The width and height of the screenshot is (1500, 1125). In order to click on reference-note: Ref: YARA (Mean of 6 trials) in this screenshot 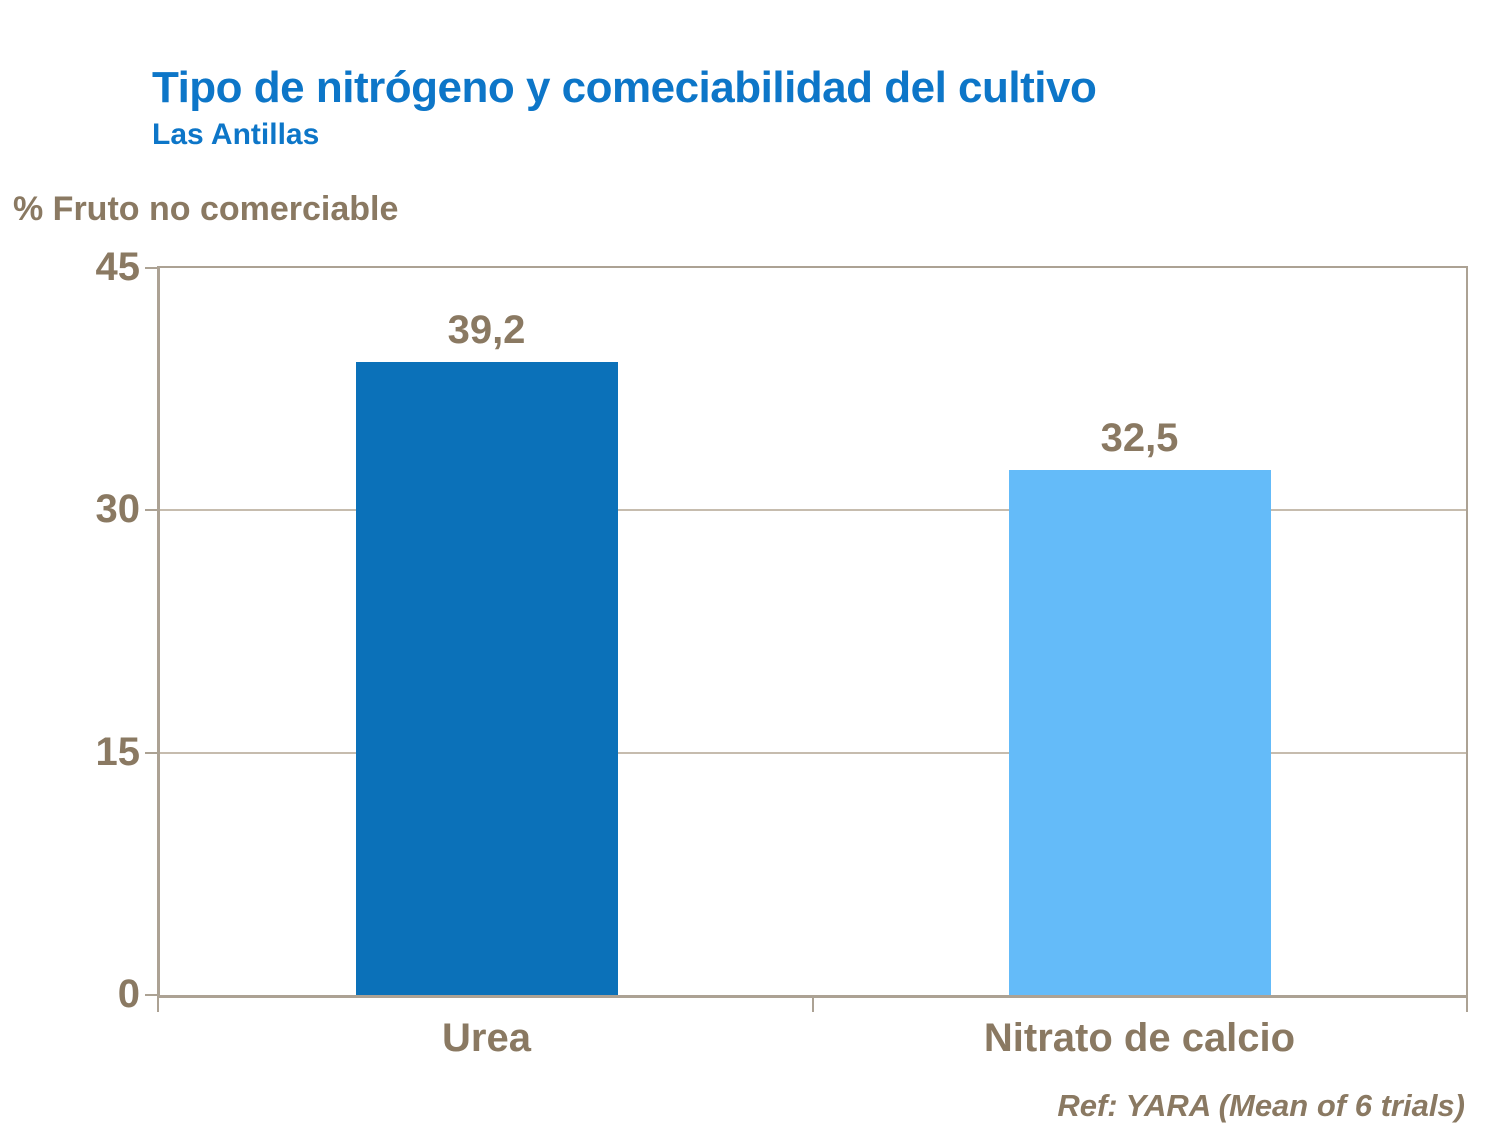, I will do `click(1261, 1105)`.